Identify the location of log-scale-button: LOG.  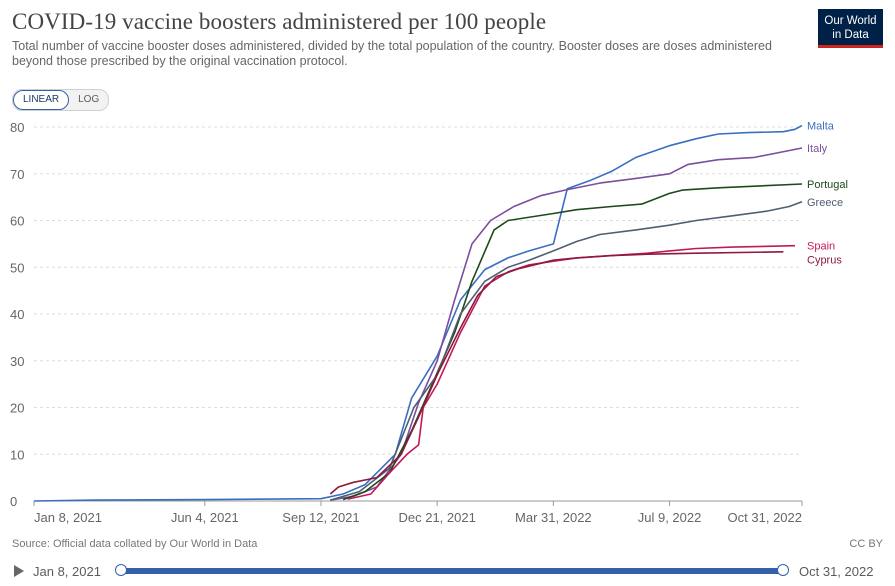
(89, 99).